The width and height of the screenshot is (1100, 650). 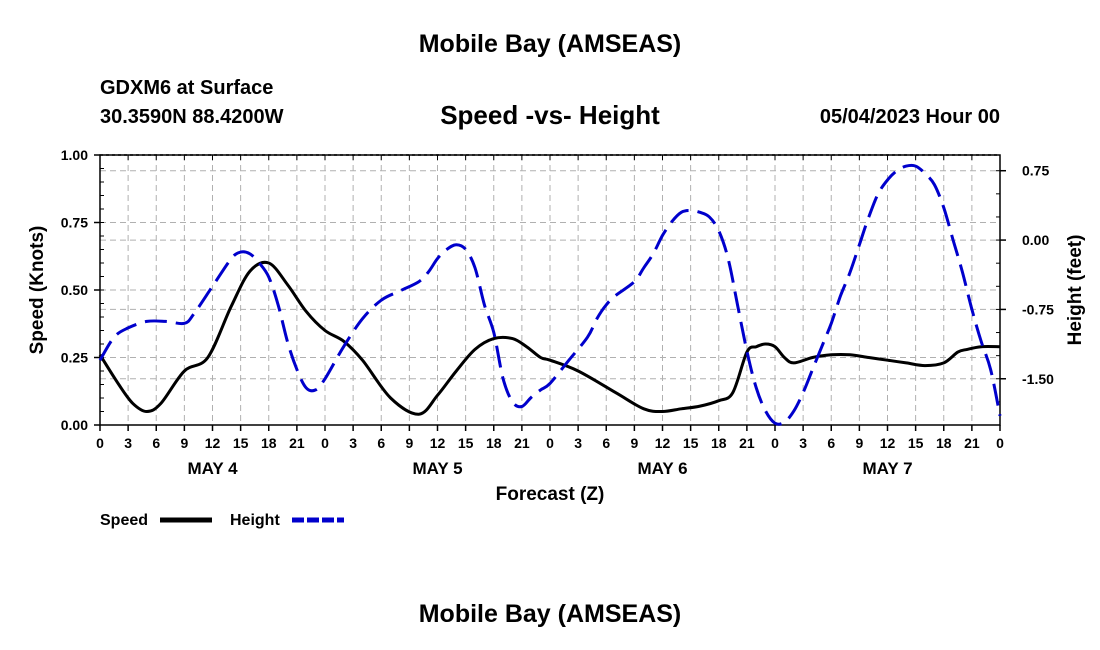 What do you see at coordinates (550, 494) in the screenshot?
I see `x-axis-title: Forecast (Z)` at bounding box center [550, 494].